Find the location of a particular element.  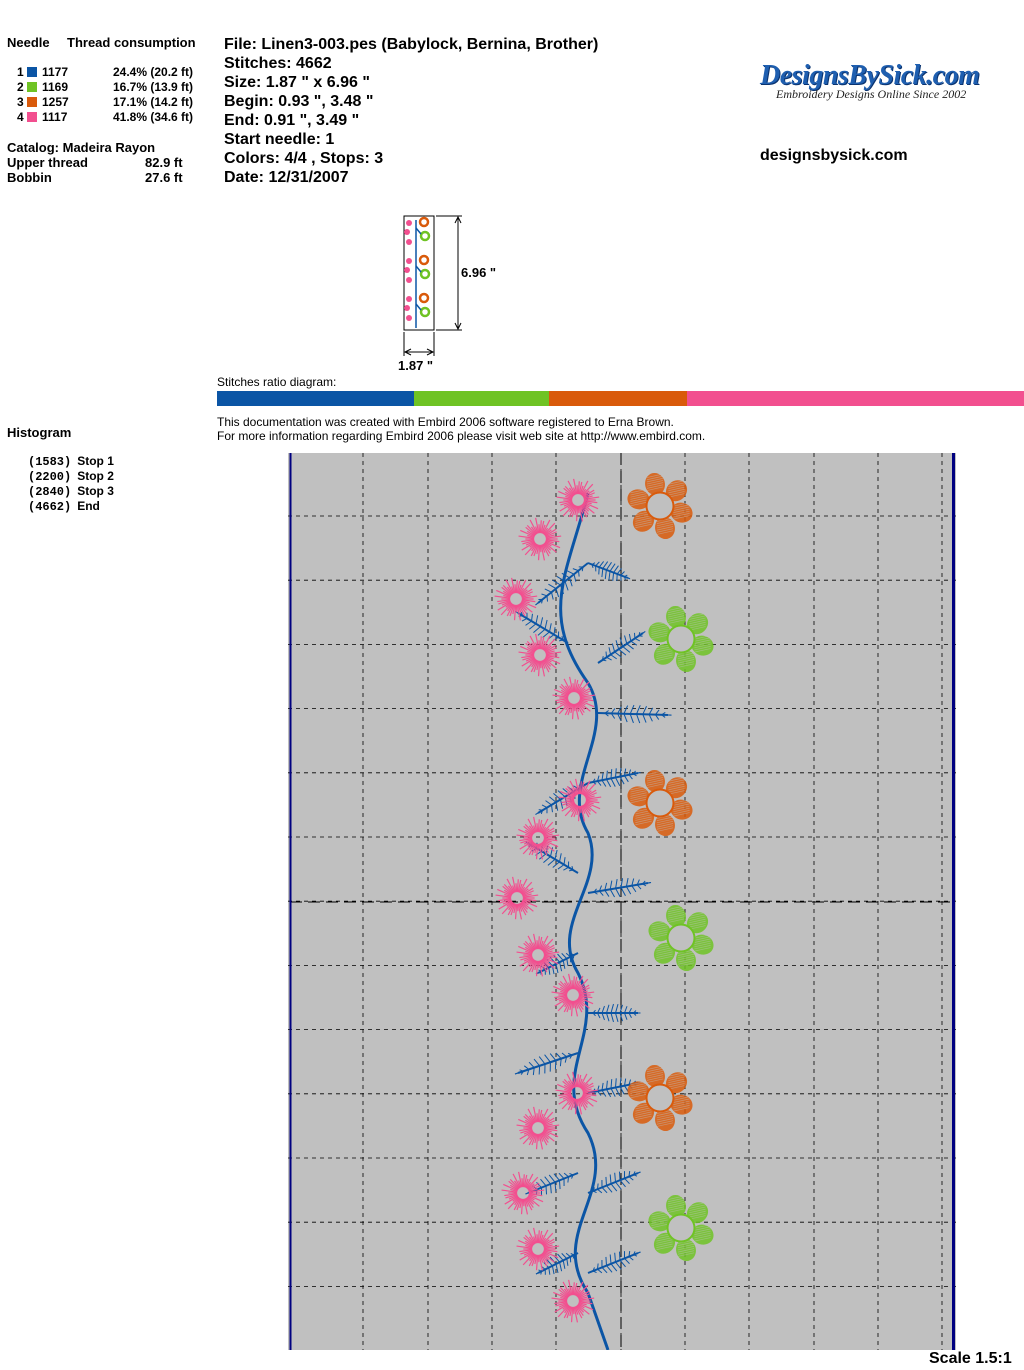

histogram-row: (2200) Stop 2 is located at coordinates (71, 476).